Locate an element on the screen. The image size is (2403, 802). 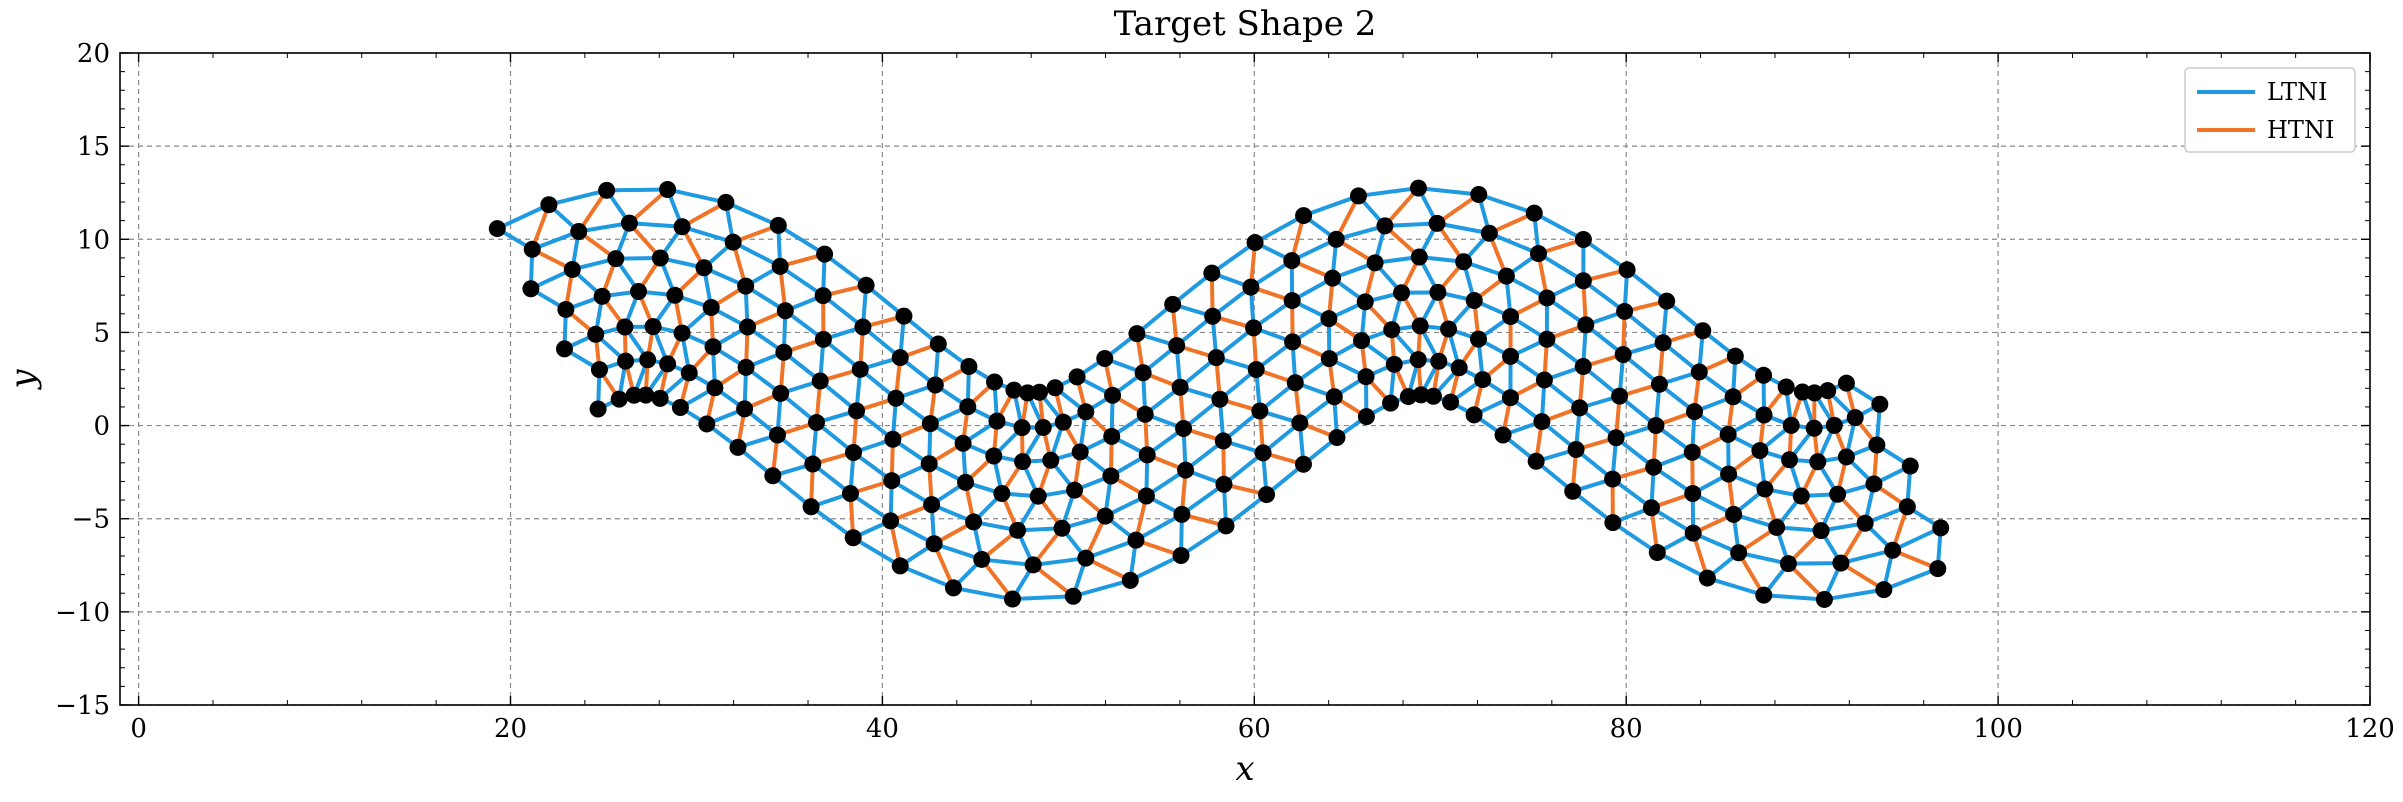
x-tick-label-5: 100 is located at coordinates (1998, 729).